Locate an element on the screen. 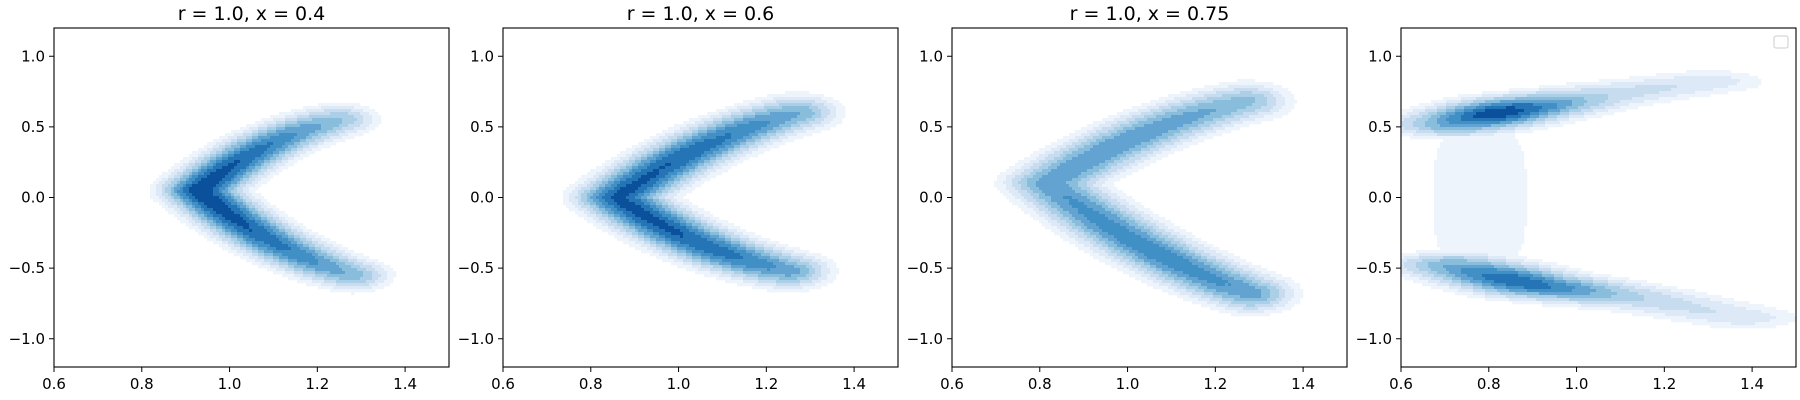  panel-title: r = 1.0, x = 0.4 is located at coordinates (252, 14).